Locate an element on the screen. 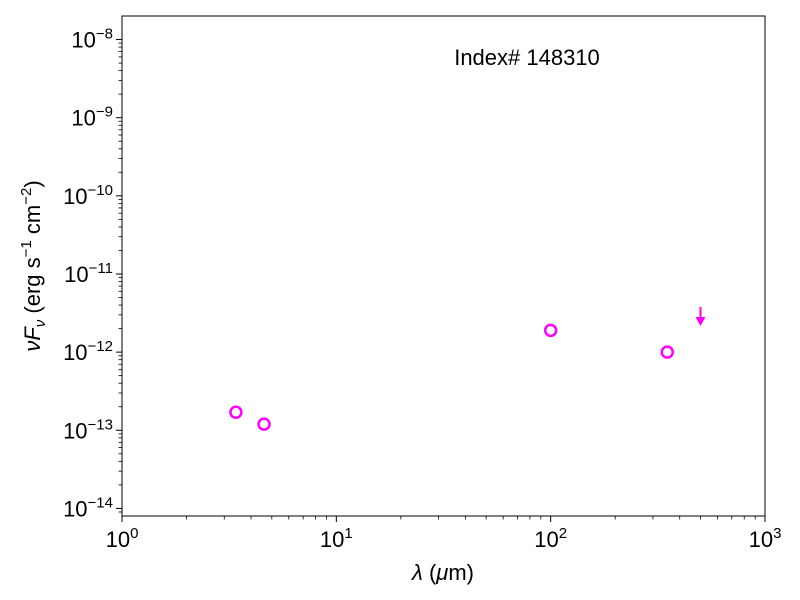  x-tick-label: 10¹ is located at coordinates (336, 538).